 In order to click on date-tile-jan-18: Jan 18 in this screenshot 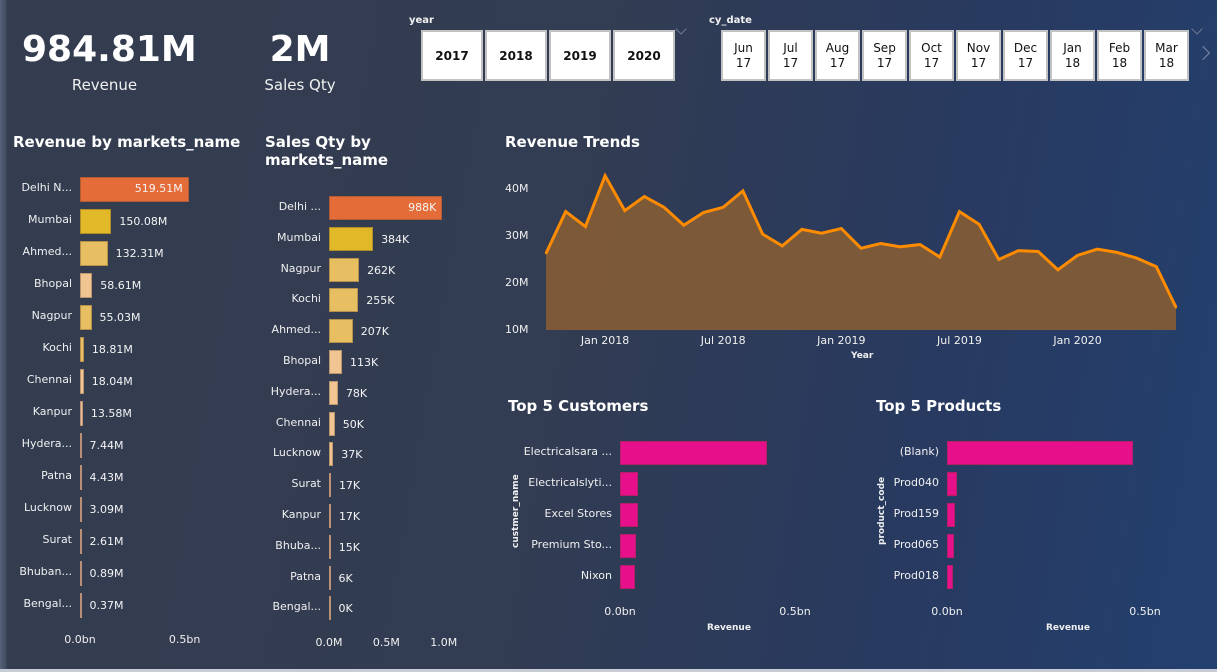, I will do `click(1072, 55)`.